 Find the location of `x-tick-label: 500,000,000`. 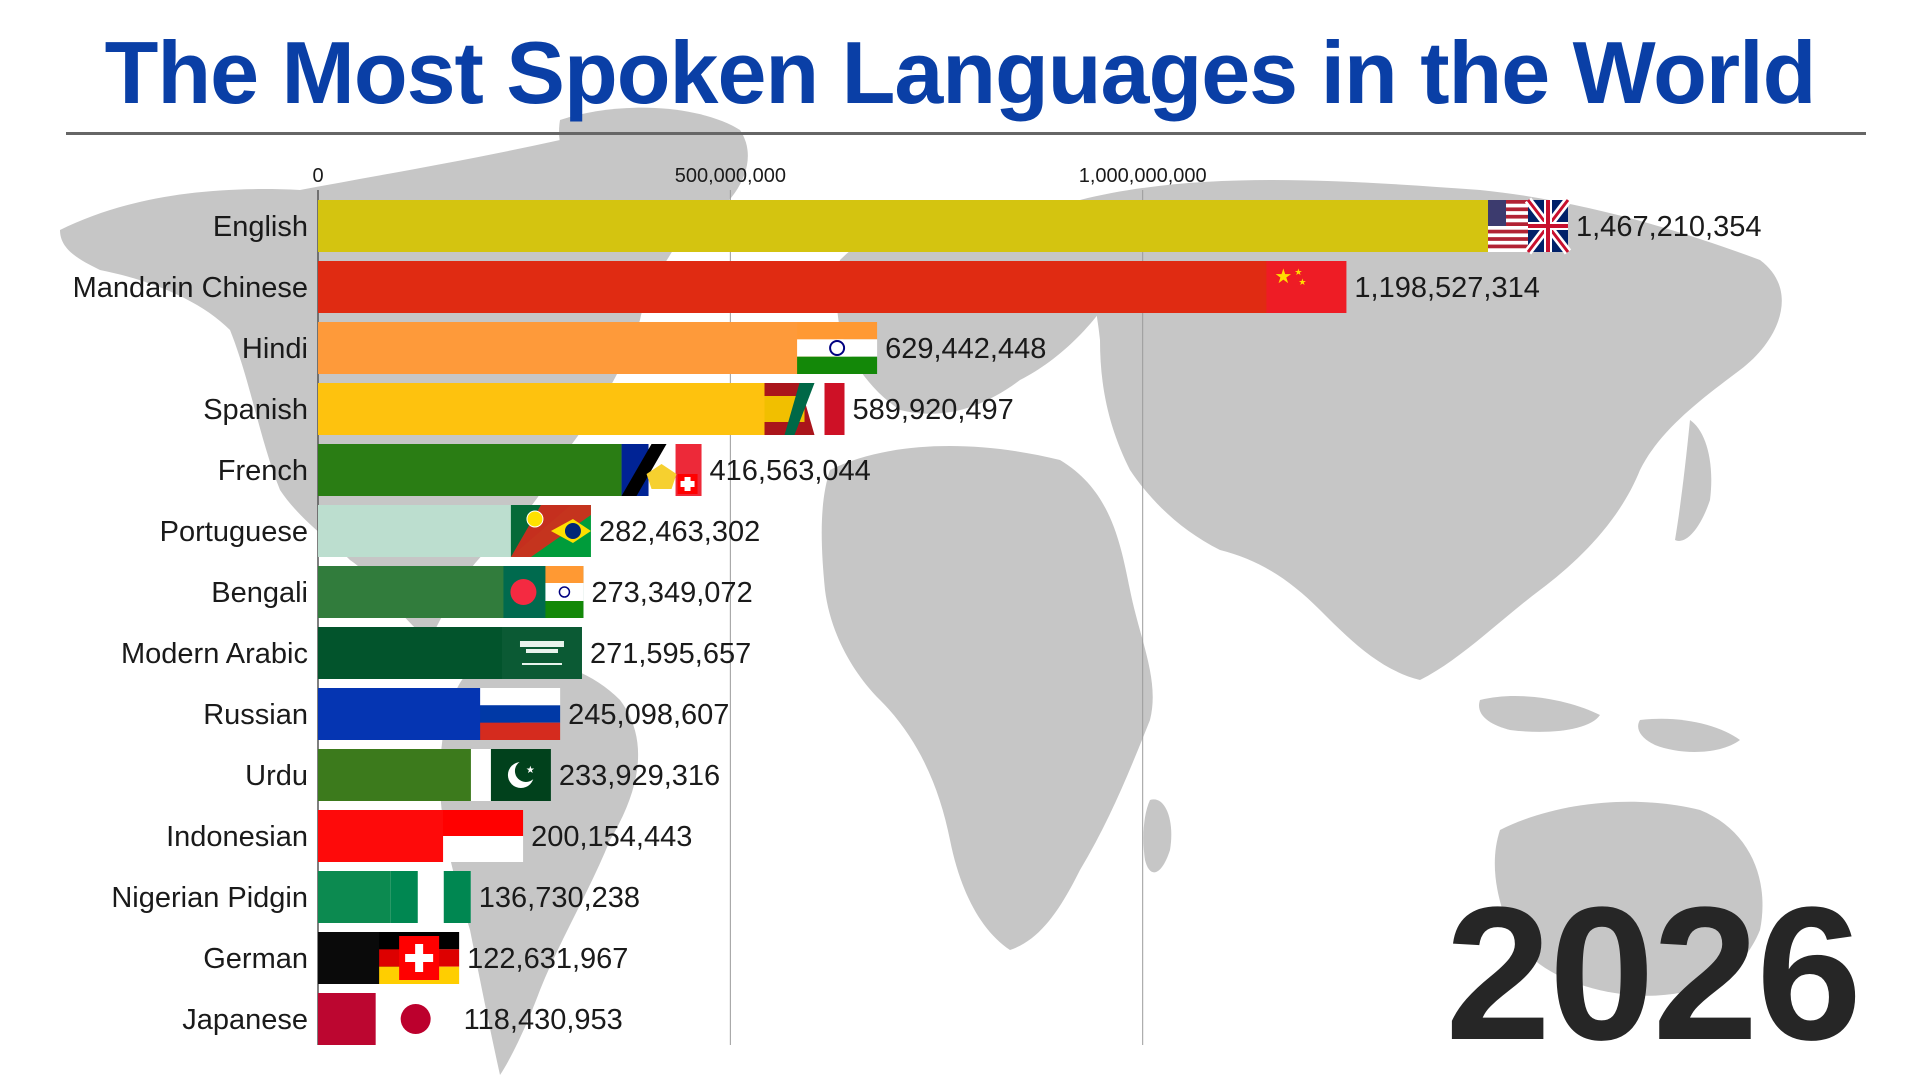

x-tick-label: 500,000,000 is located at coordinates (730, 176).